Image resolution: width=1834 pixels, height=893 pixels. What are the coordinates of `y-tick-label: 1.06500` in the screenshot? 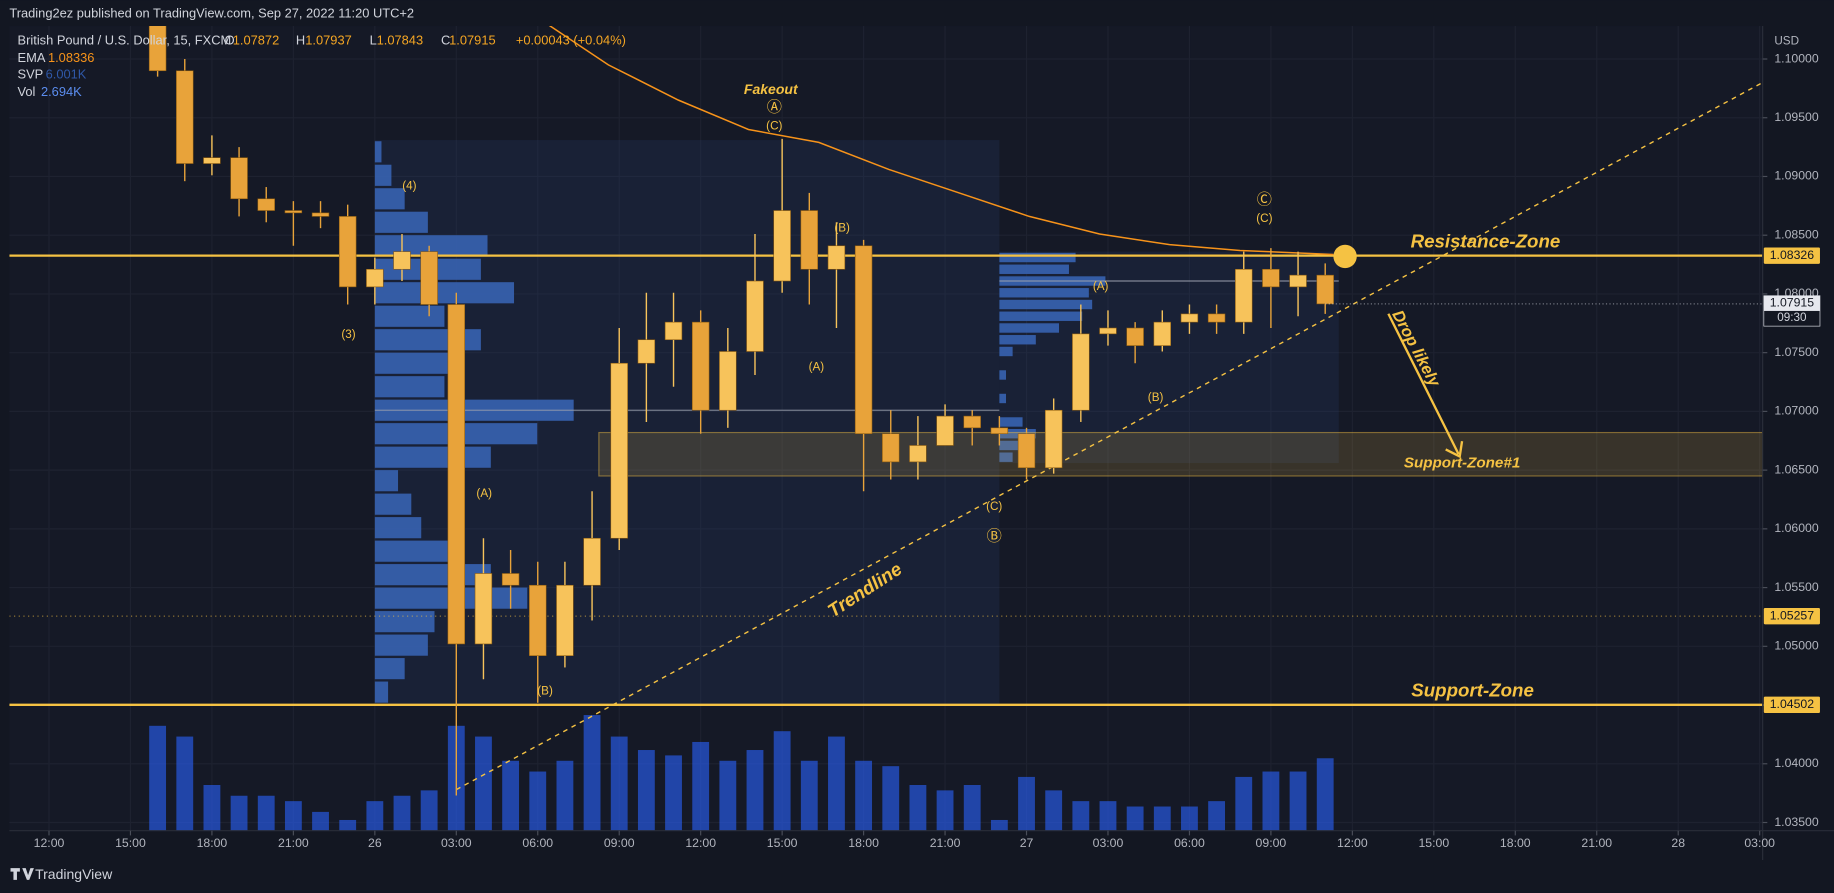 It's located at (1796, 469).